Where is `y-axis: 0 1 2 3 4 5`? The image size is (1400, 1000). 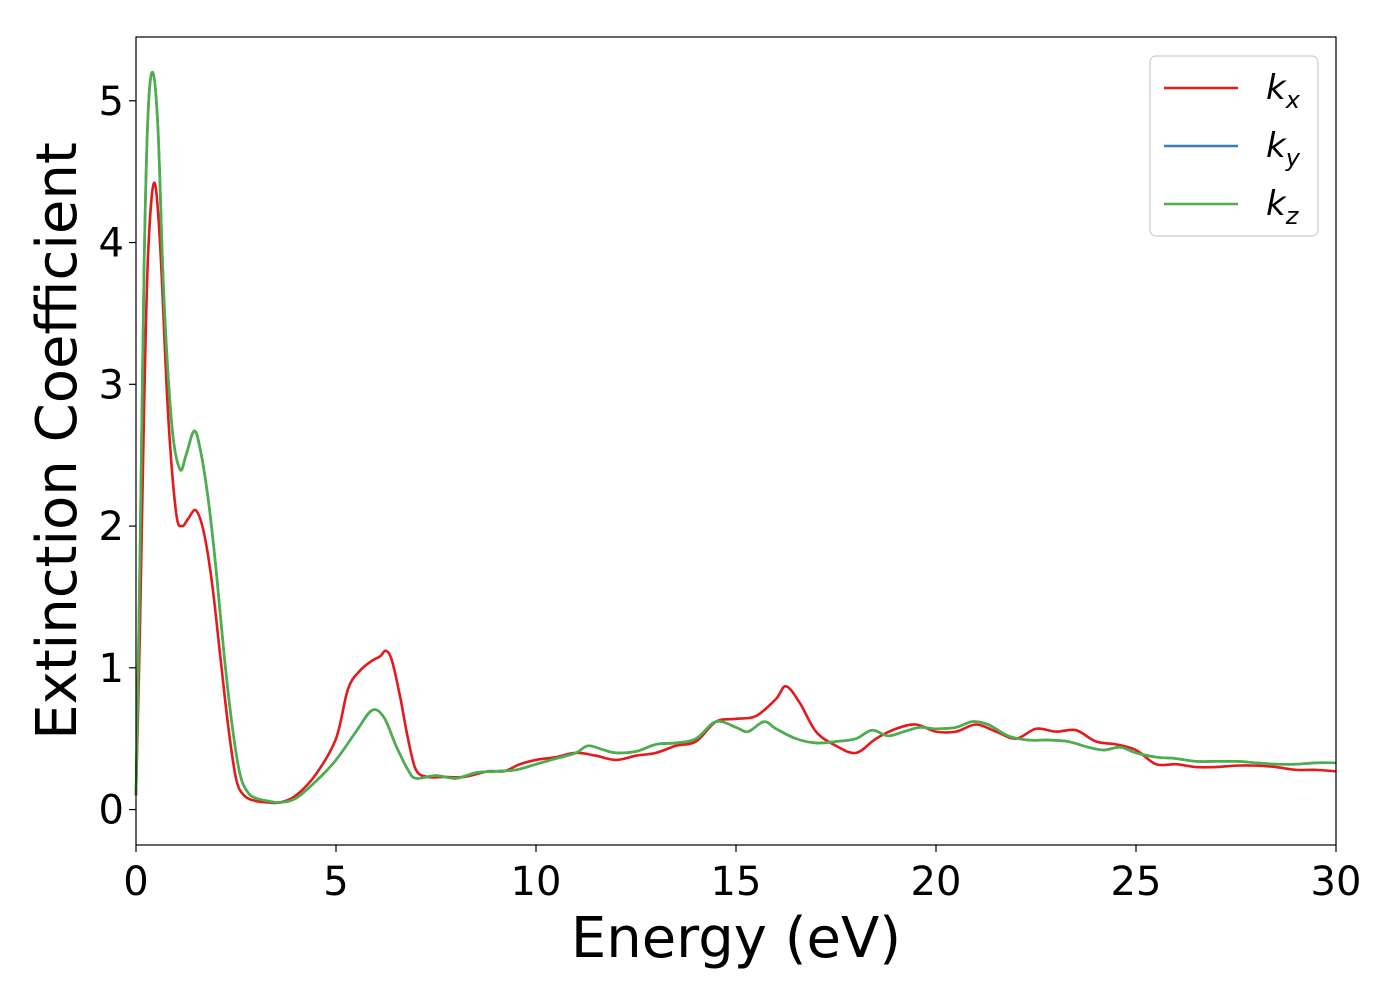
y-axis: 0 1 2 3 4 5 is located at coordinates (117, 456).